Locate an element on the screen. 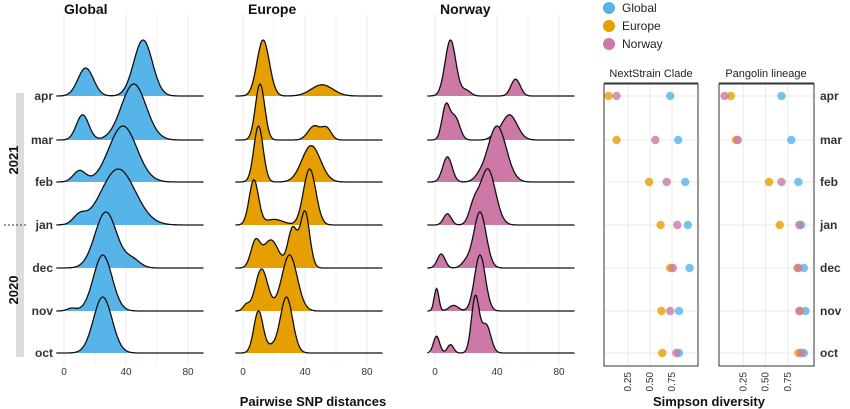 This screenshot has height=409, width=850. legend-label-norway: Norway is located at coordinates (642, 44).